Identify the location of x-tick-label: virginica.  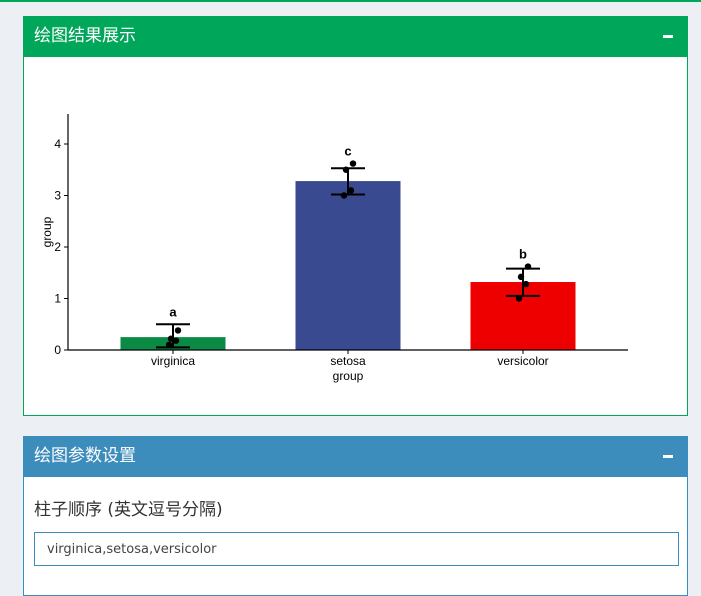
(173, 361).